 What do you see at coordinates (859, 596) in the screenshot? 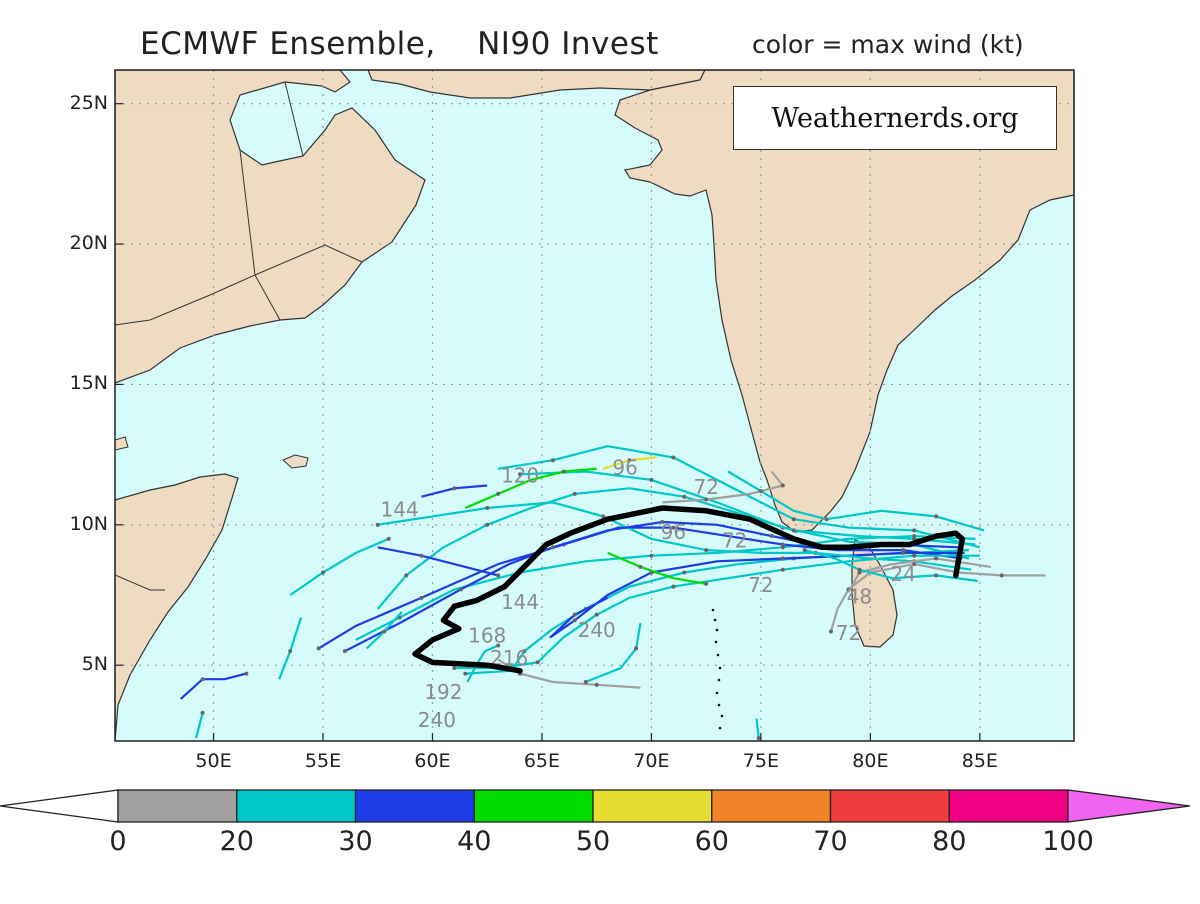
I see `forecast-hour-label: 48` at bounding box center [859, 596].